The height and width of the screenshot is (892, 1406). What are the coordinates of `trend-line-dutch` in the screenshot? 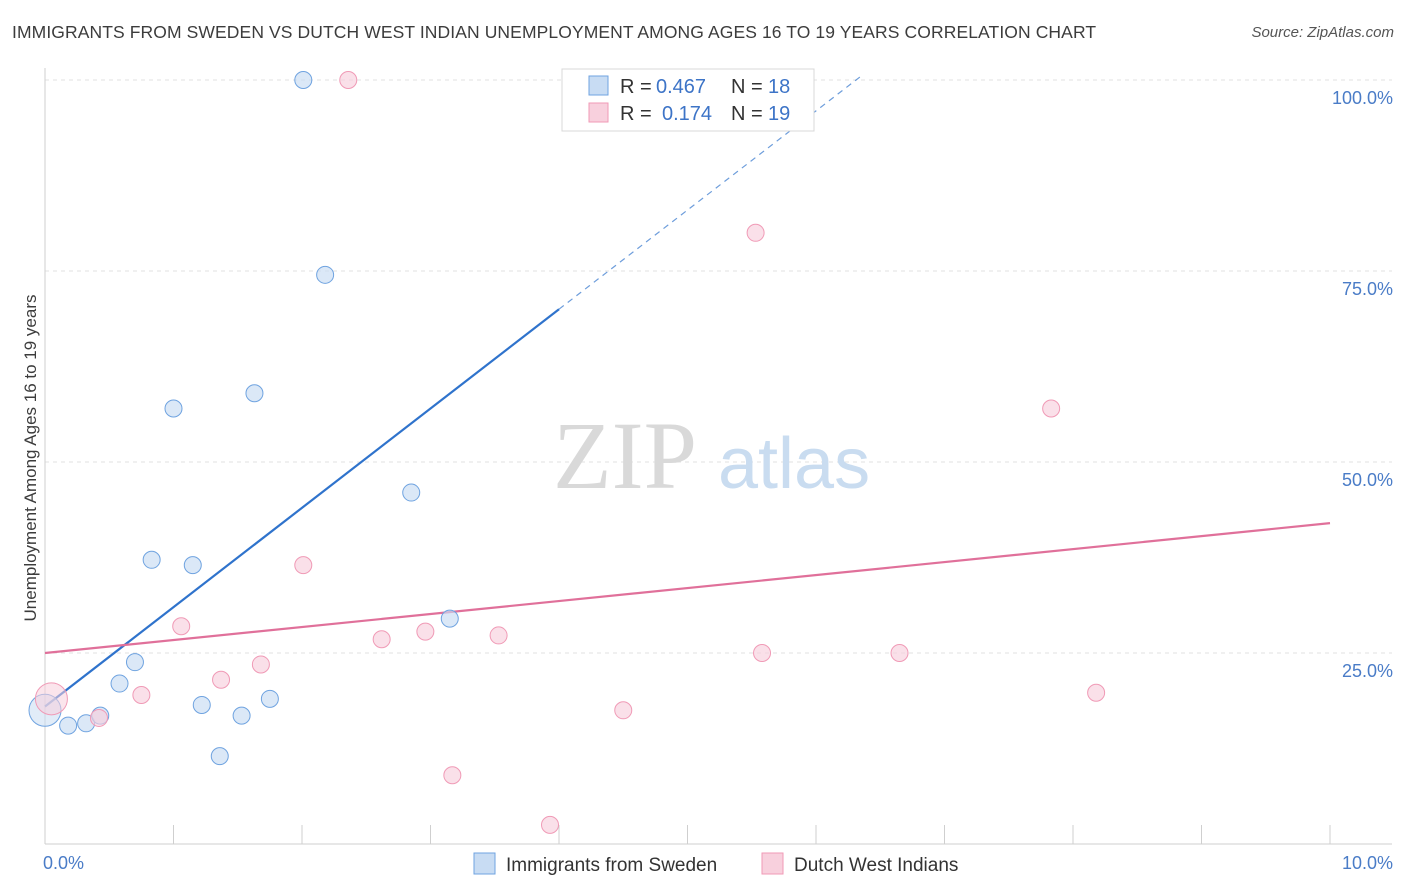 It's located at (687, 588).